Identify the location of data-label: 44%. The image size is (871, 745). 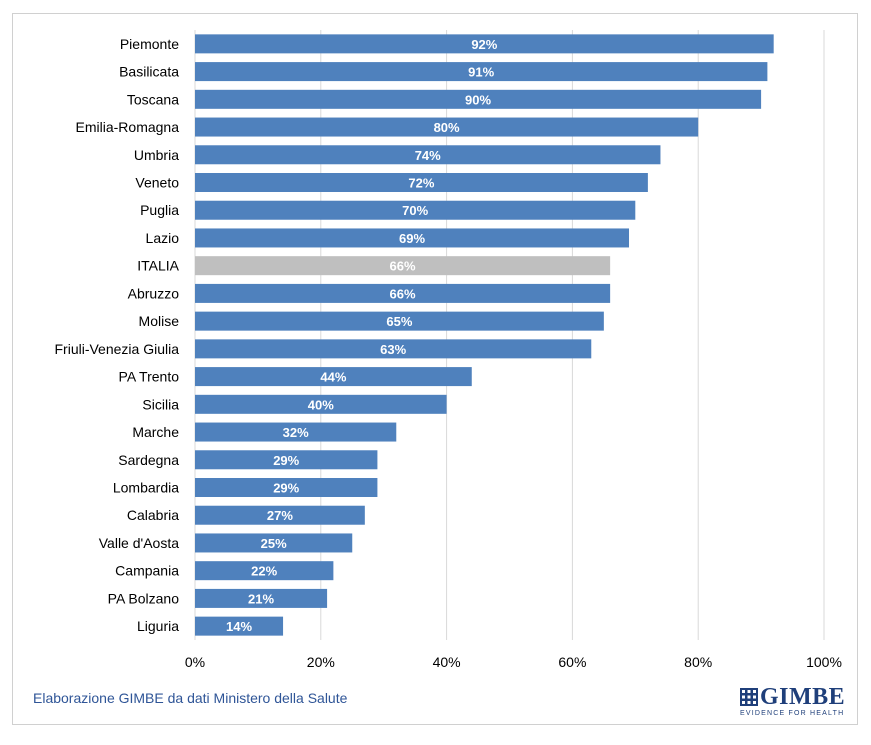
(333, 377).